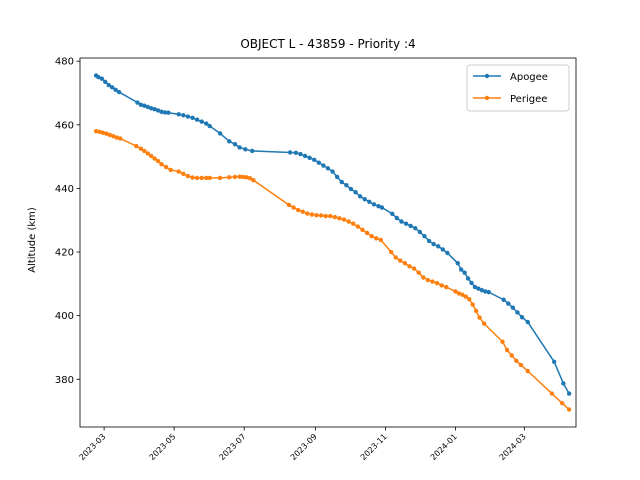  I want to click on legend-apogee-label: Apogee, so click(529, 77).